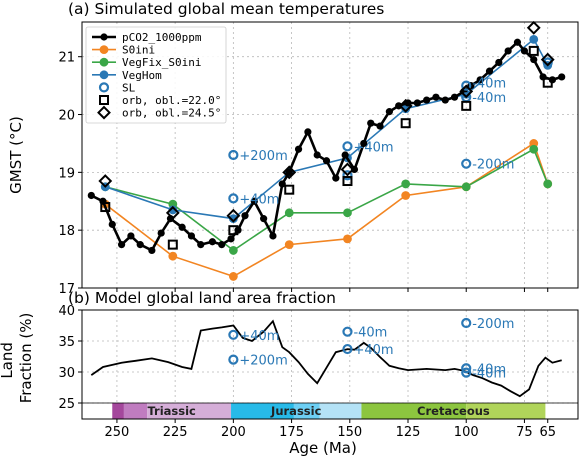 This screenshot has height=460, width=582. Describe the element at coordinates (66, 342) in the screenshot. I see `panel-b-ytick-label: 35` at that location.